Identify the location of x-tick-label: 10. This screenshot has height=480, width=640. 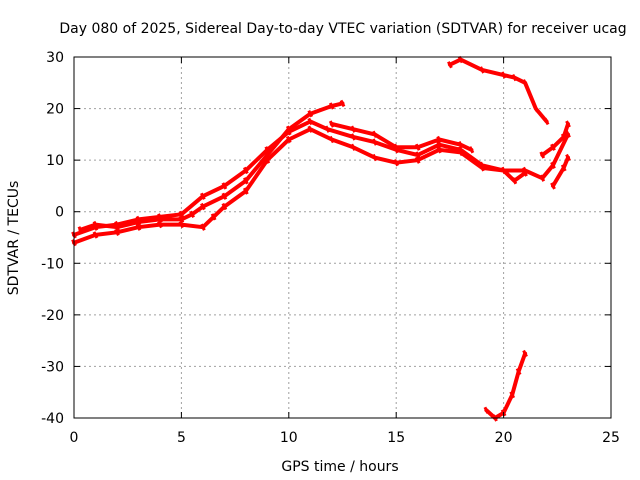
(289, 438).